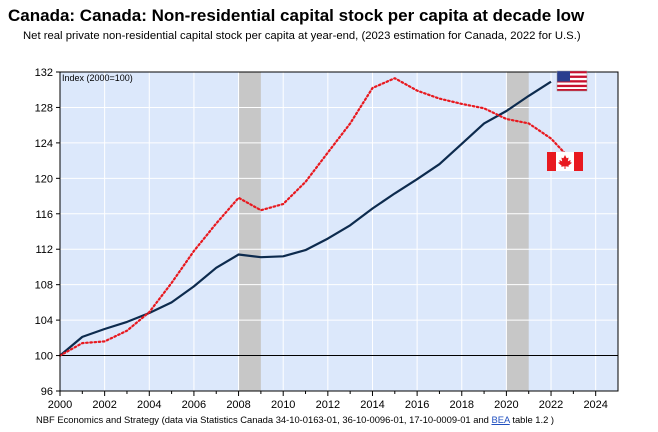 Image resolution: width=658 pixels, height=432 pixels. Describe the element at coordinates (44, 215) in the screenshot. I see `y-tick-label: 116` at that location.